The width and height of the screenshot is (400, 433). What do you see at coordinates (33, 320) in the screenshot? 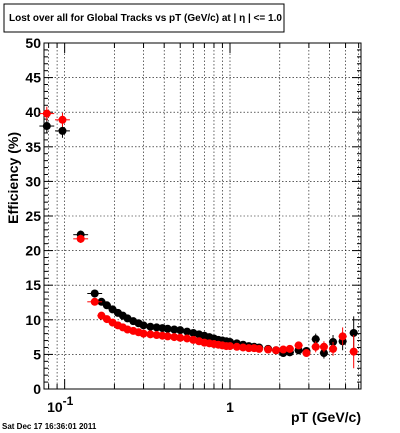
I see `y-tick-label: 10` at bounding box center [33, 320].